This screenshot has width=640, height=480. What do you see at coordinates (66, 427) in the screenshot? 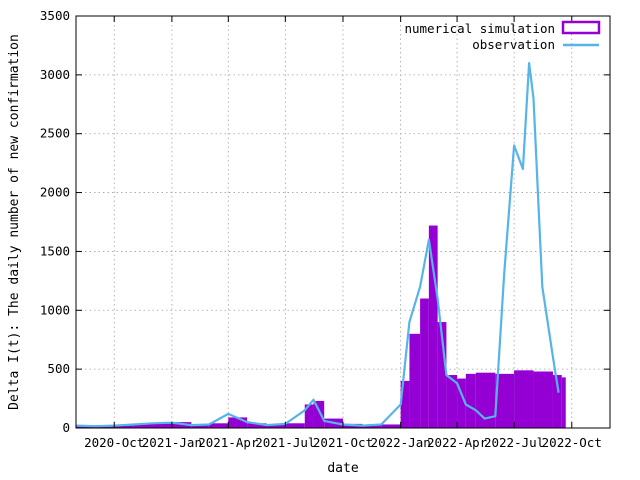
I see `y-tick-label: 0` at bounding box center [66, 427].